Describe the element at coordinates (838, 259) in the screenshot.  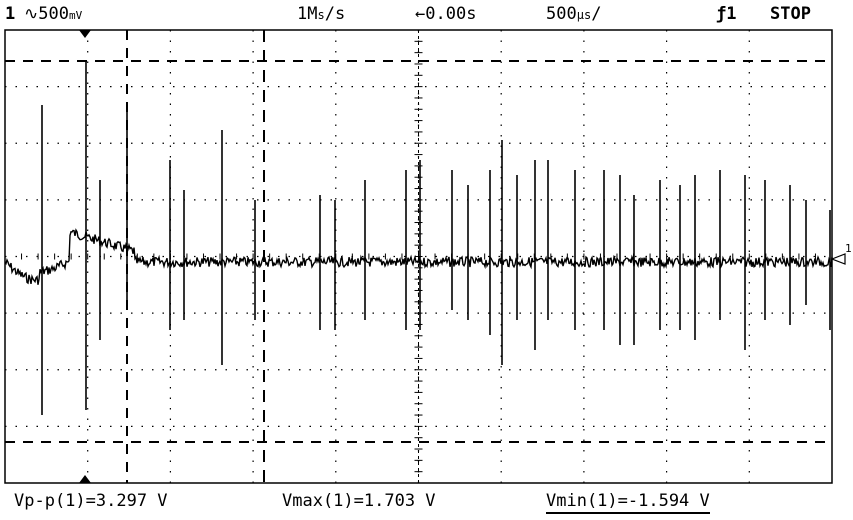
I see `channel-ground-marker` at that location.